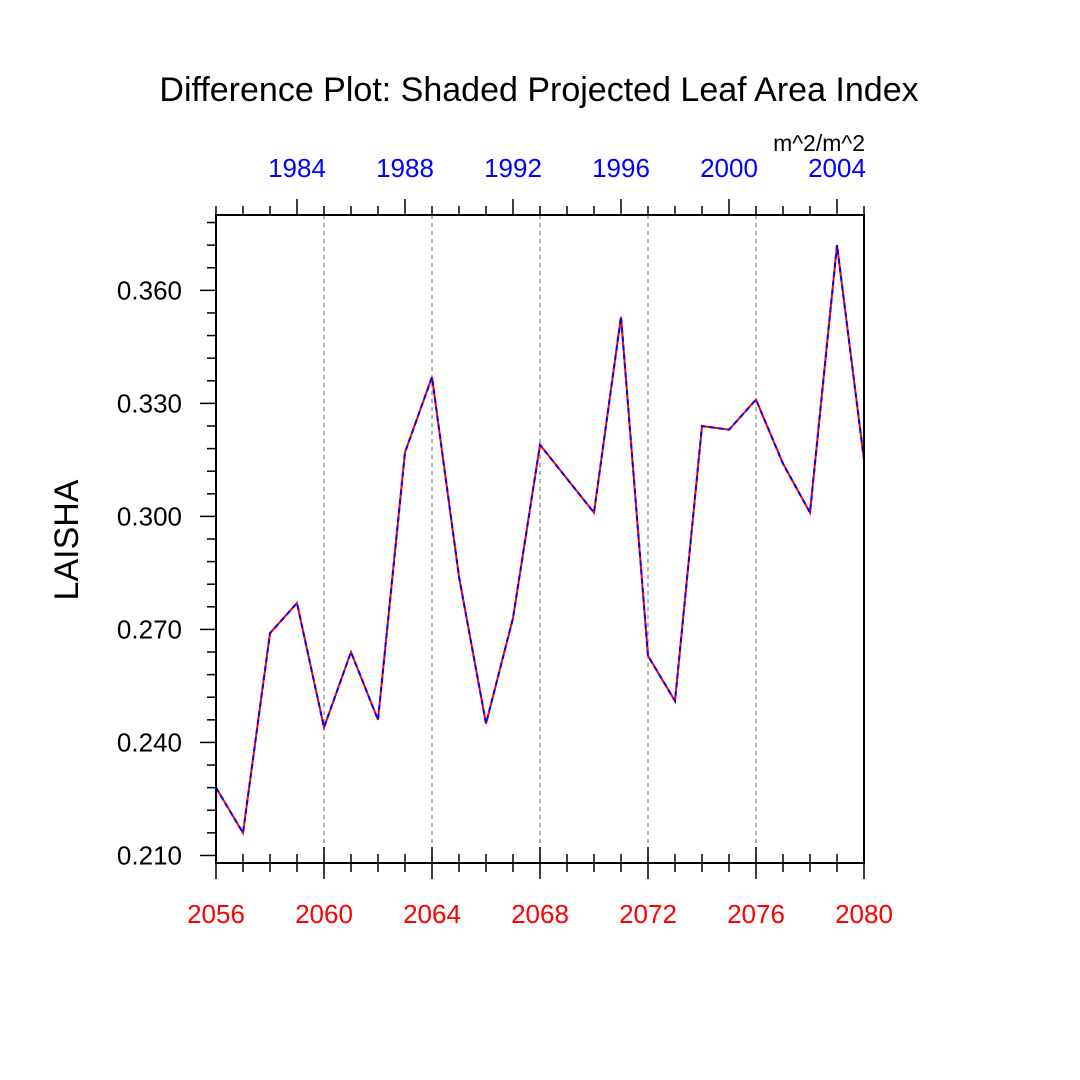  Describe the element at coordinates (324, 914) in the screenshot. I see `x-bottom-tick-label: 2060` at that location.